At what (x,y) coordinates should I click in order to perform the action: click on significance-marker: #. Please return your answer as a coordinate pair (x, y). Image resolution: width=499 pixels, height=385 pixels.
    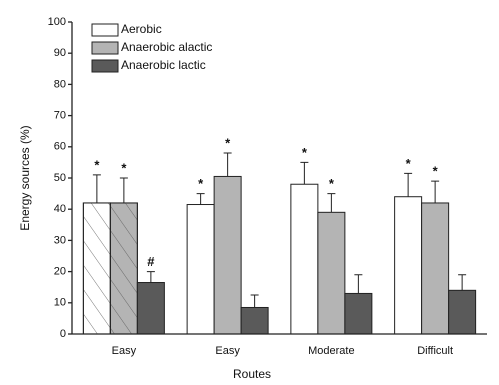
    Looking at the image, I should click on (151, 261).